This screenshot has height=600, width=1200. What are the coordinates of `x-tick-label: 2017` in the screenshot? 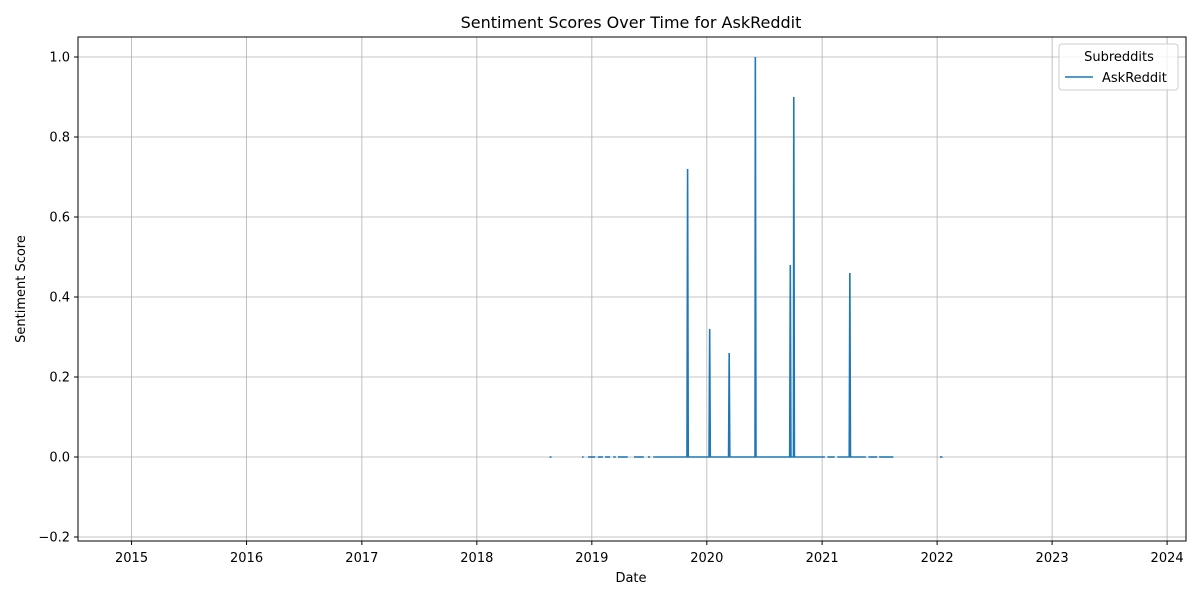 It's located at (361, 558).